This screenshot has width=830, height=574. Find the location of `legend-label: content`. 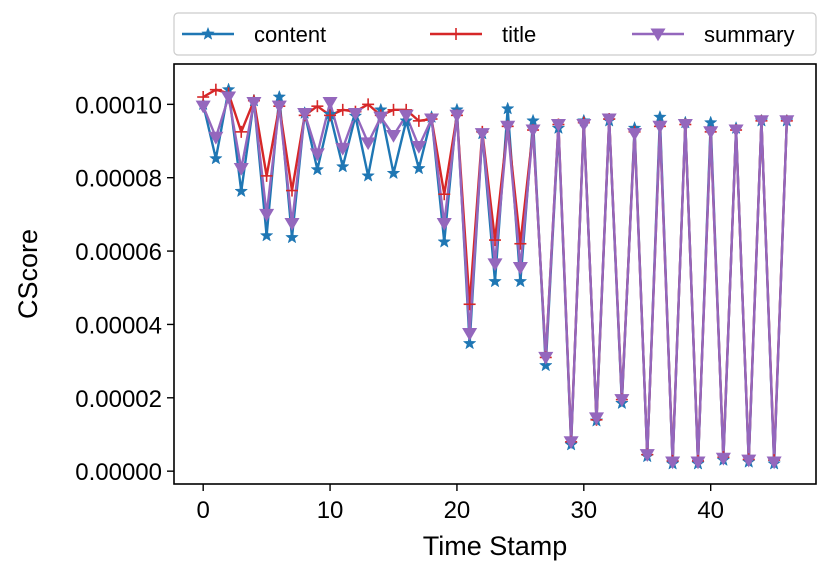

legend-label: content is located at coordinates (290, 34).